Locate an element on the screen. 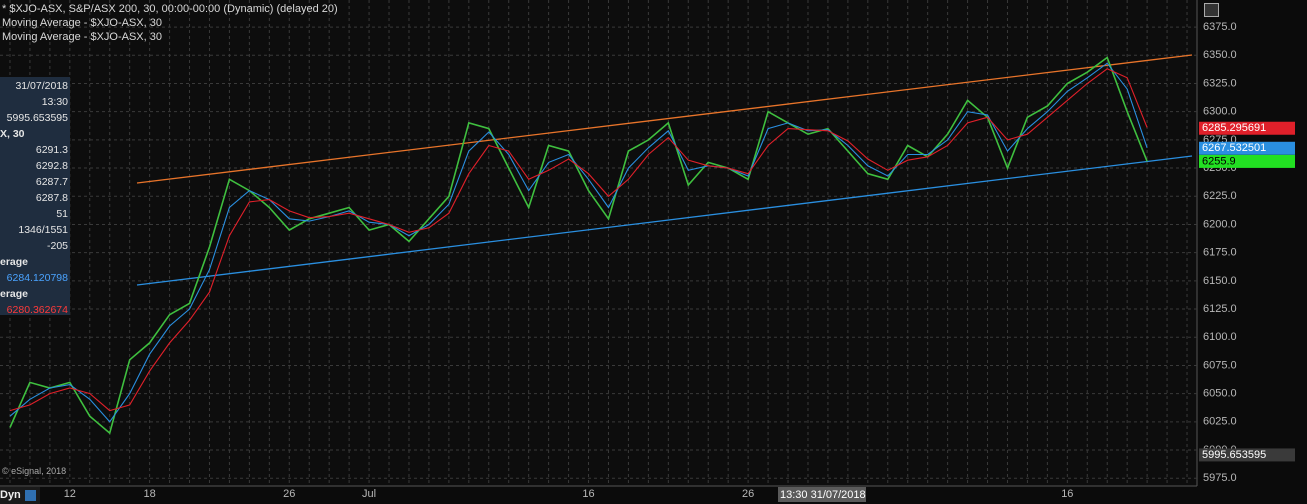 This screenshot has width=1307, height=504. price-label: 6267.532501 is located at coordinates (1234, 148).